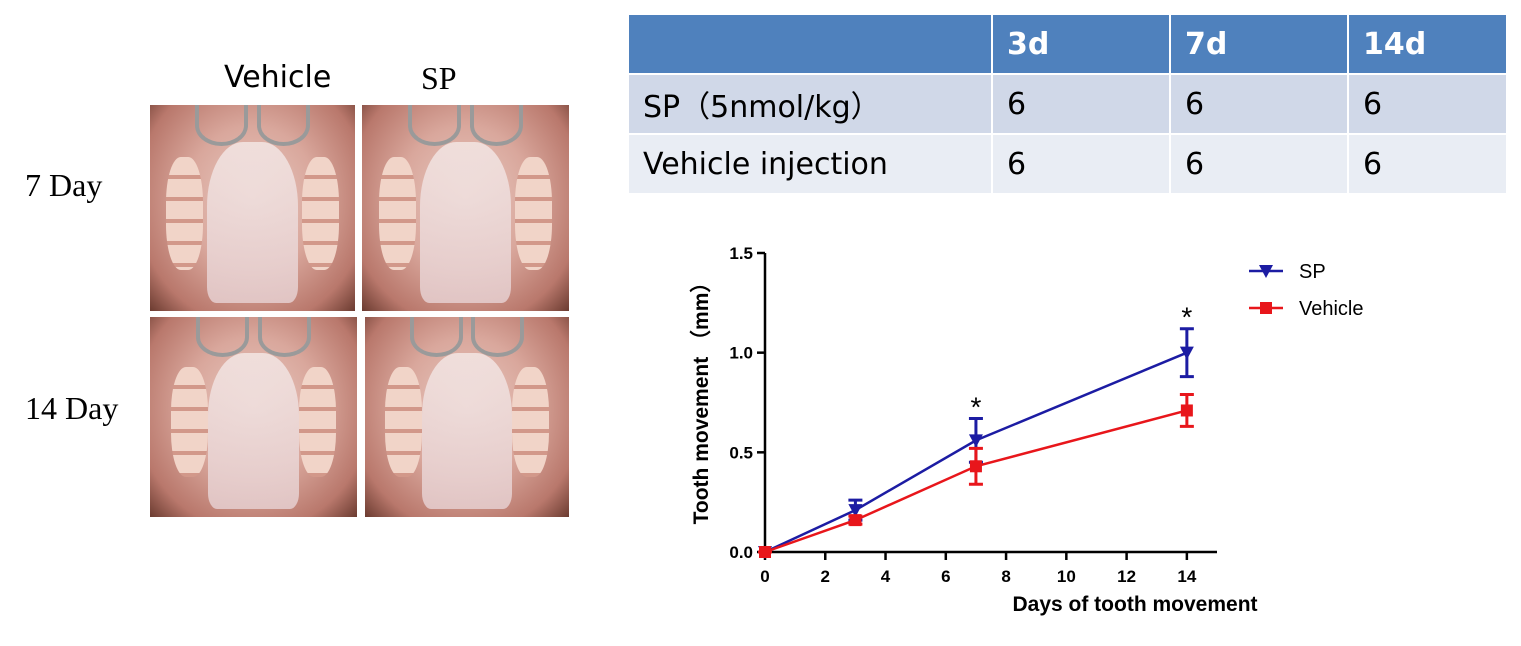  Describe the element at coordinates (278, 77) in the screenshot. I see `photo-column-label: Vehicle` at that location.